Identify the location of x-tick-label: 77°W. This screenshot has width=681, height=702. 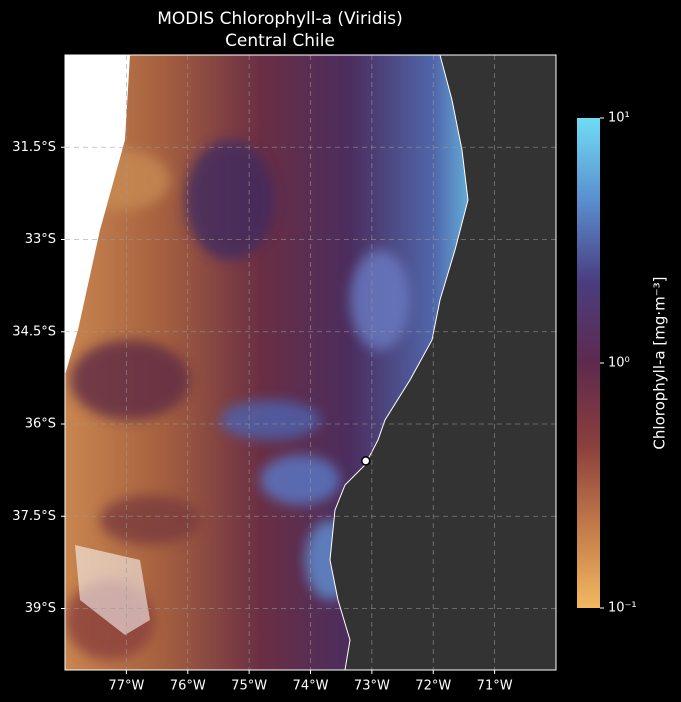
(126, 686).